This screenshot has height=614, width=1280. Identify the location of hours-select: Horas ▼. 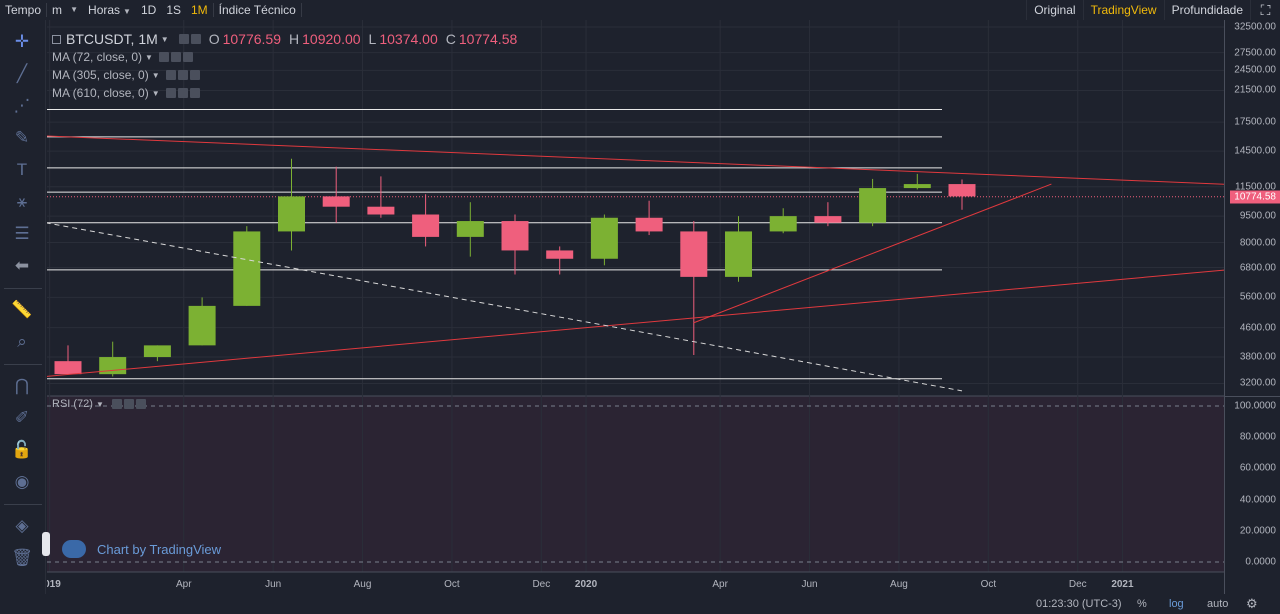
(109, 10).